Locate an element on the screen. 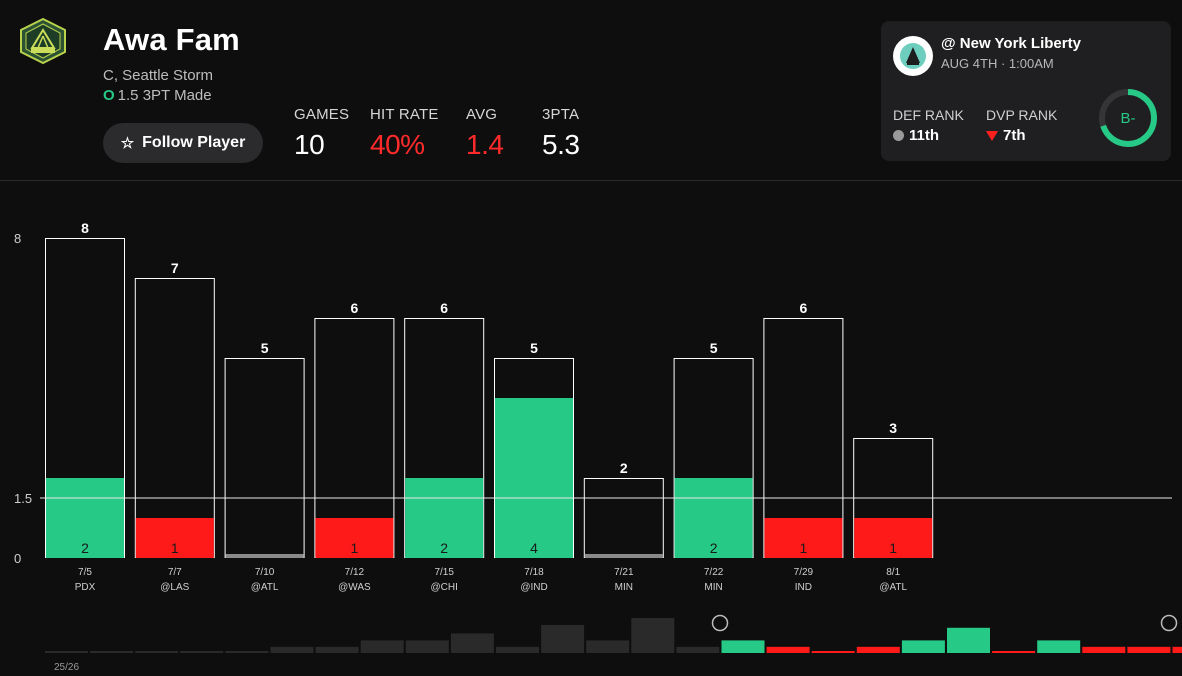  attempts-label: 8 is located at coordinates (85, 228).